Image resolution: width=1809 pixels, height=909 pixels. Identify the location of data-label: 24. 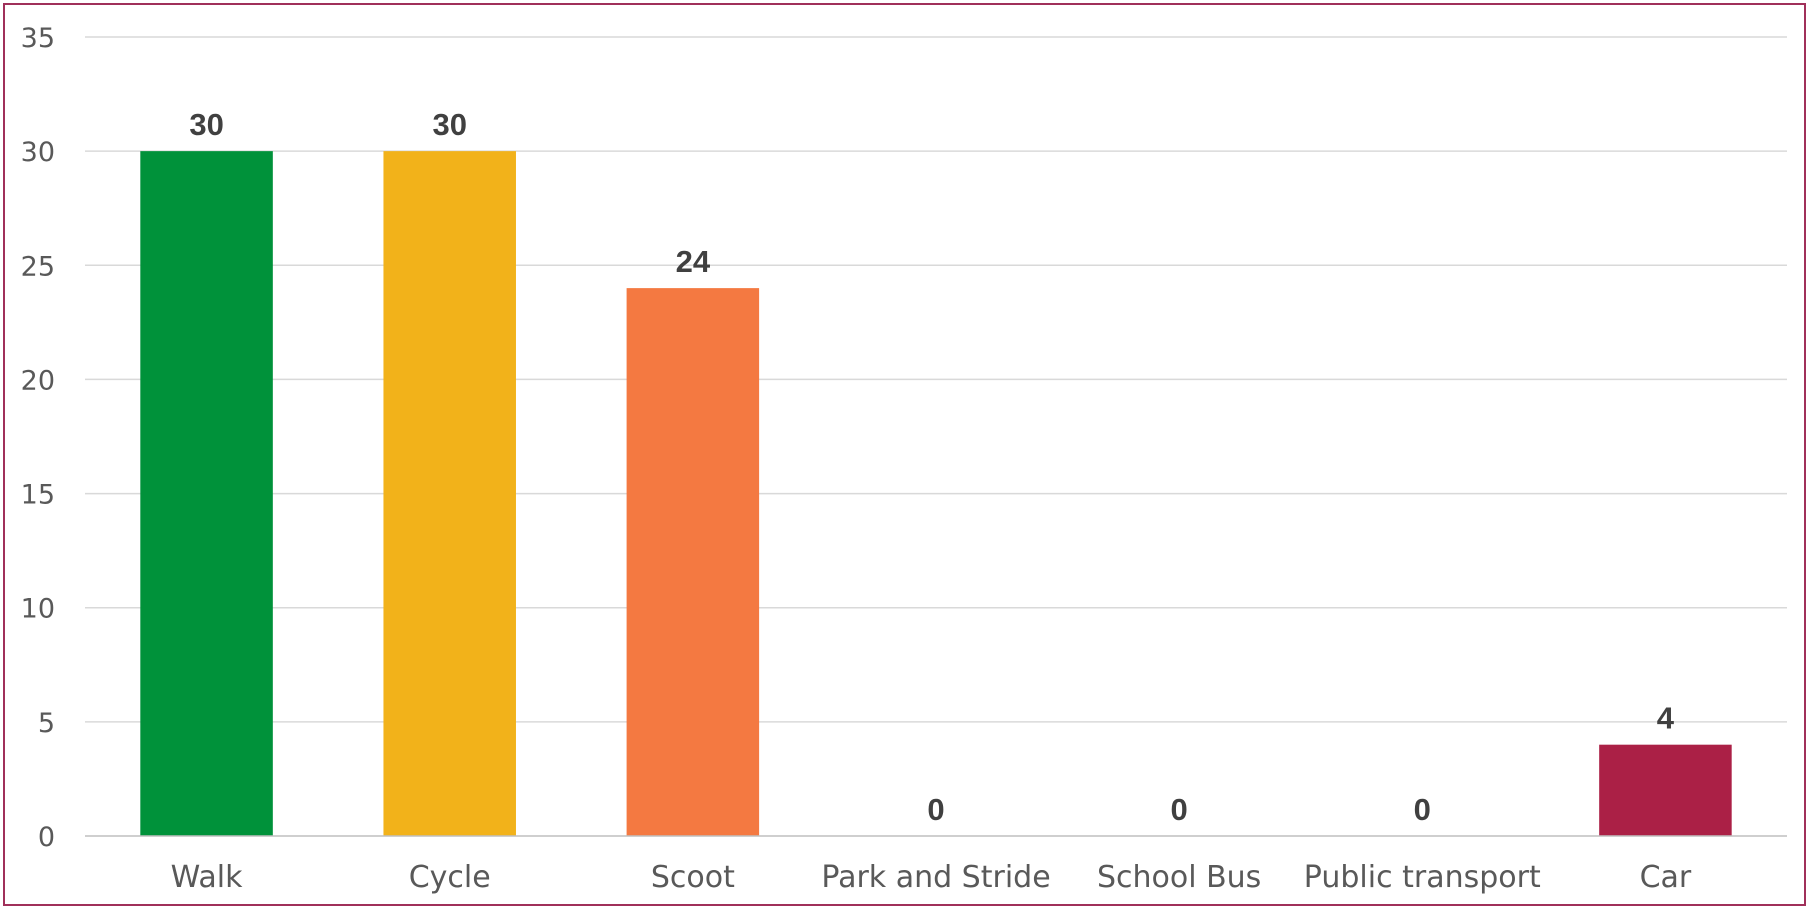
(693, 261).